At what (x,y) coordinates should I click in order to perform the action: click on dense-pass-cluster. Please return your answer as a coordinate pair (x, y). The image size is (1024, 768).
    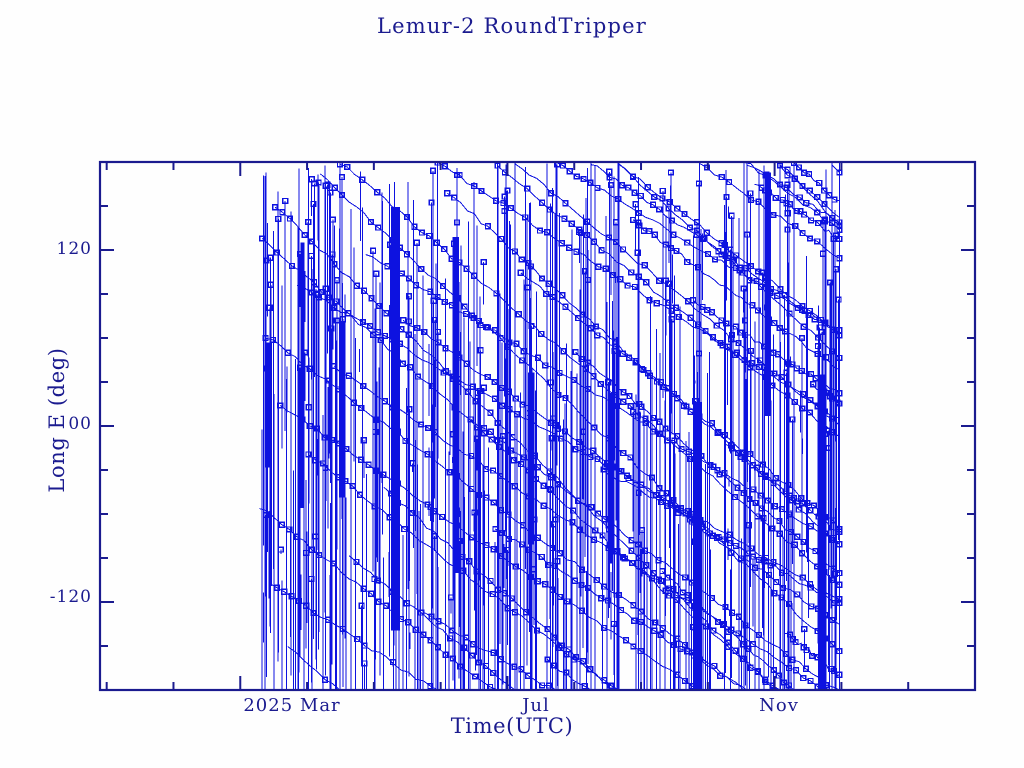
    Looking at the image, I should click on (768, 294).